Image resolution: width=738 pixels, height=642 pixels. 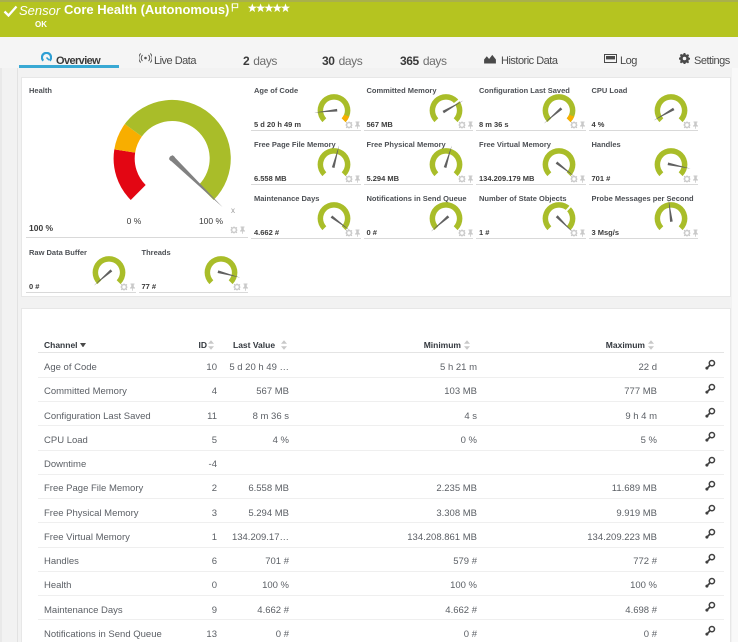 What do you see at coordinates (233, 210) in the screenshot?
I see `svg-text: x` at bounding box center [233, 210].